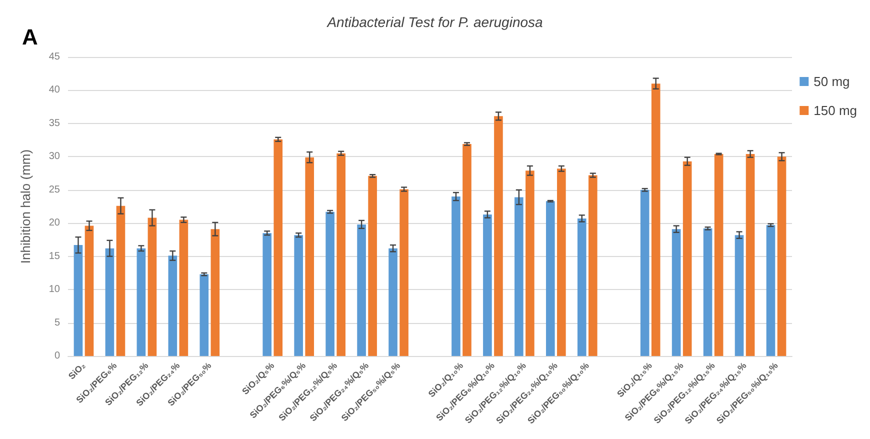 This screenshot has height=439, width=870. Describe the element at coordinates (54, 290) in the screenshot. I see `y-tick-label: 10` at that location.